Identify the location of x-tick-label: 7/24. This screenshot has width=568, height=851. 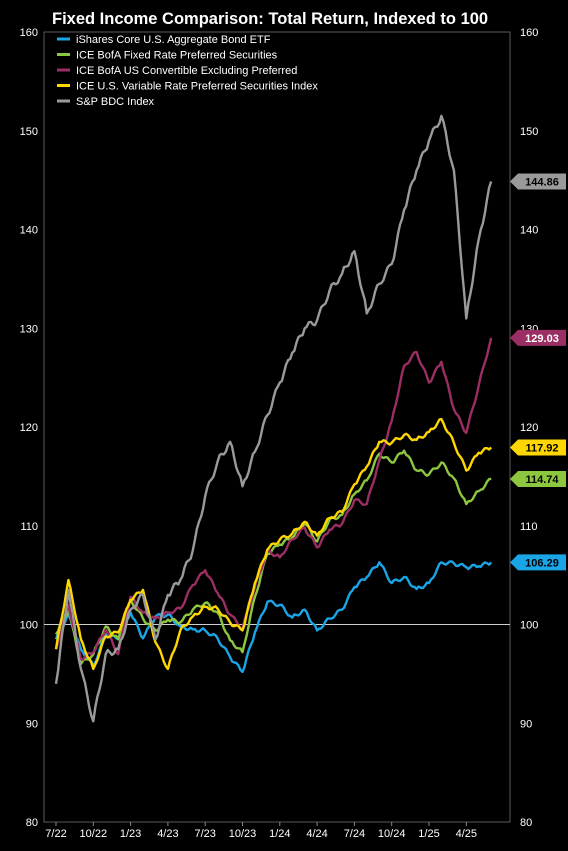
(354, 834).